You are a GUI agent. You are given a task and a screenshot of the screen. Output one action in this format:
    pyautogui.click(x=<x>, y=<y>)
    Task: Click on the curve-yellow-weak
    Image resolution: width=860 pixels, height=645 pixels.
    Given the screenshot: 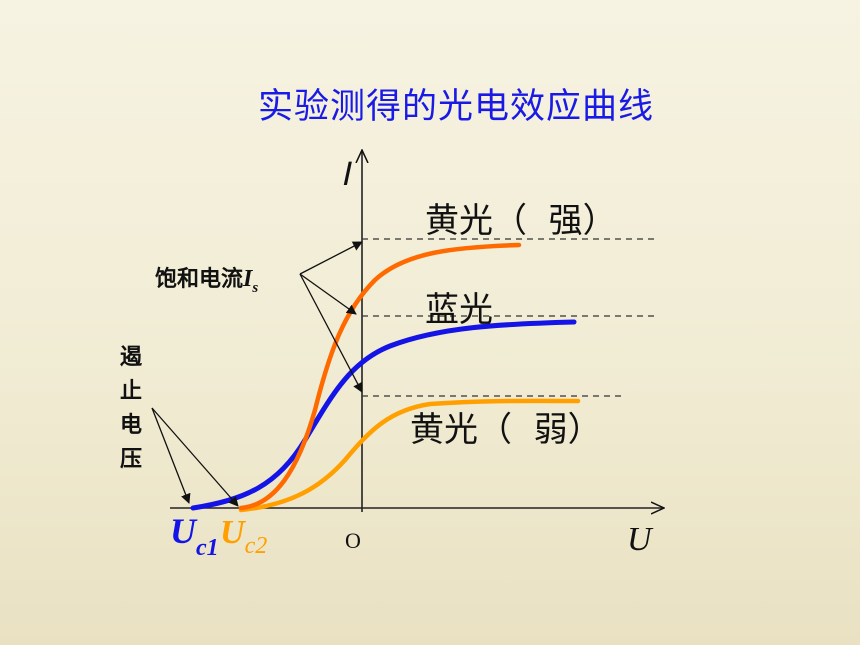 What is the action you would take?
    pyautogui.click(x=409, y=455)
    